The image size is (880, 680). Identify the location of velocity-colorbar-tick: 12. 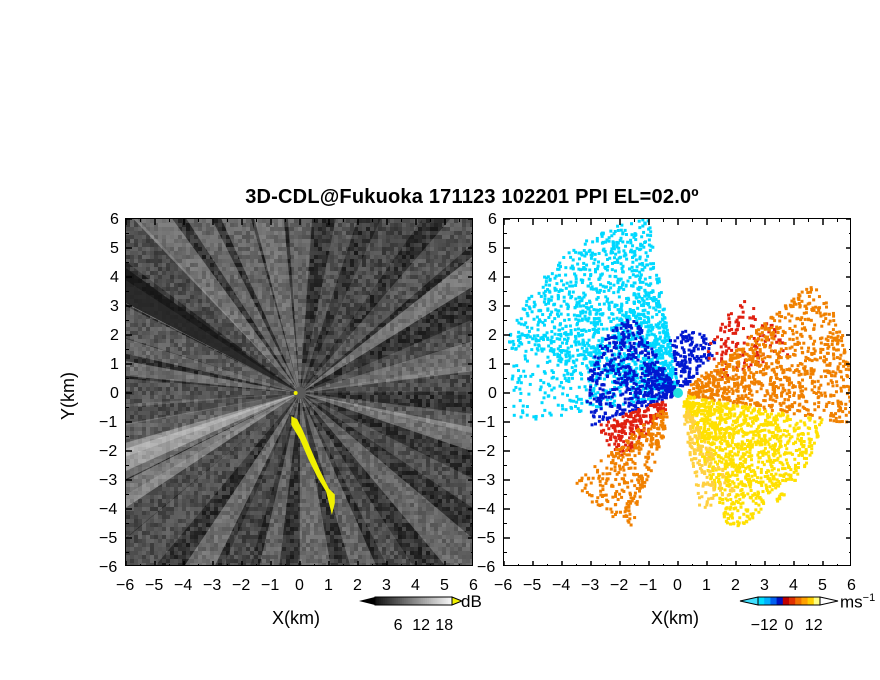
(813, 625).